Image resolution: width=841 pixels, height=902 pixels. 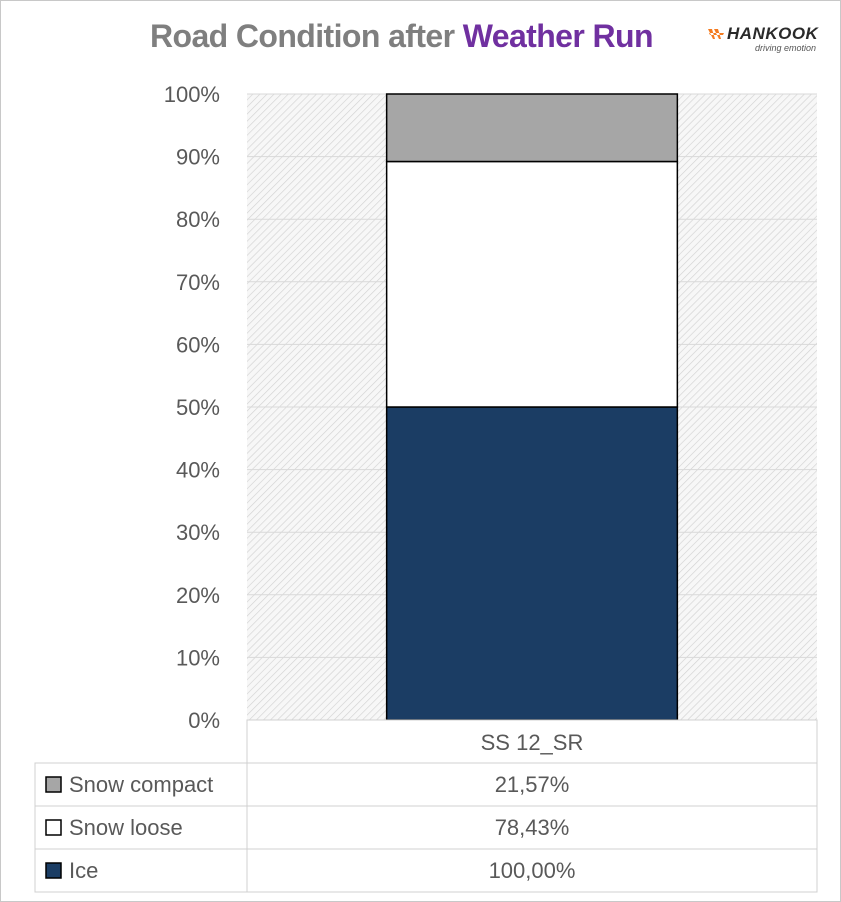 I want to click on hankook-logo: HANKOOK driving emotion, so click(x=767, y=40).